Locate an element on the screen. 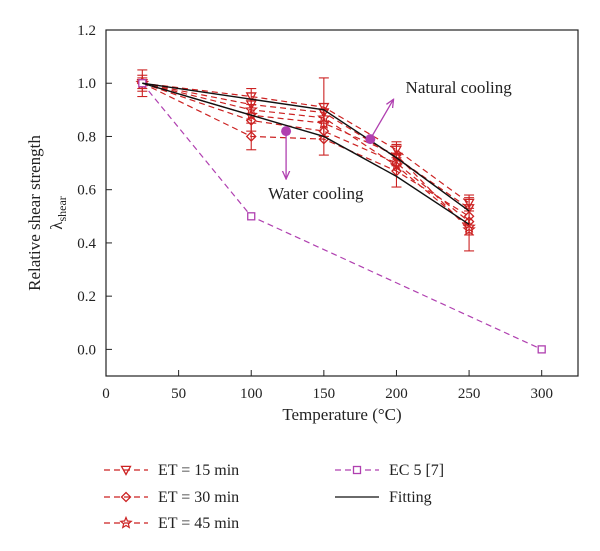  x-tick-label: 100 is located at coordinates (251, 394).